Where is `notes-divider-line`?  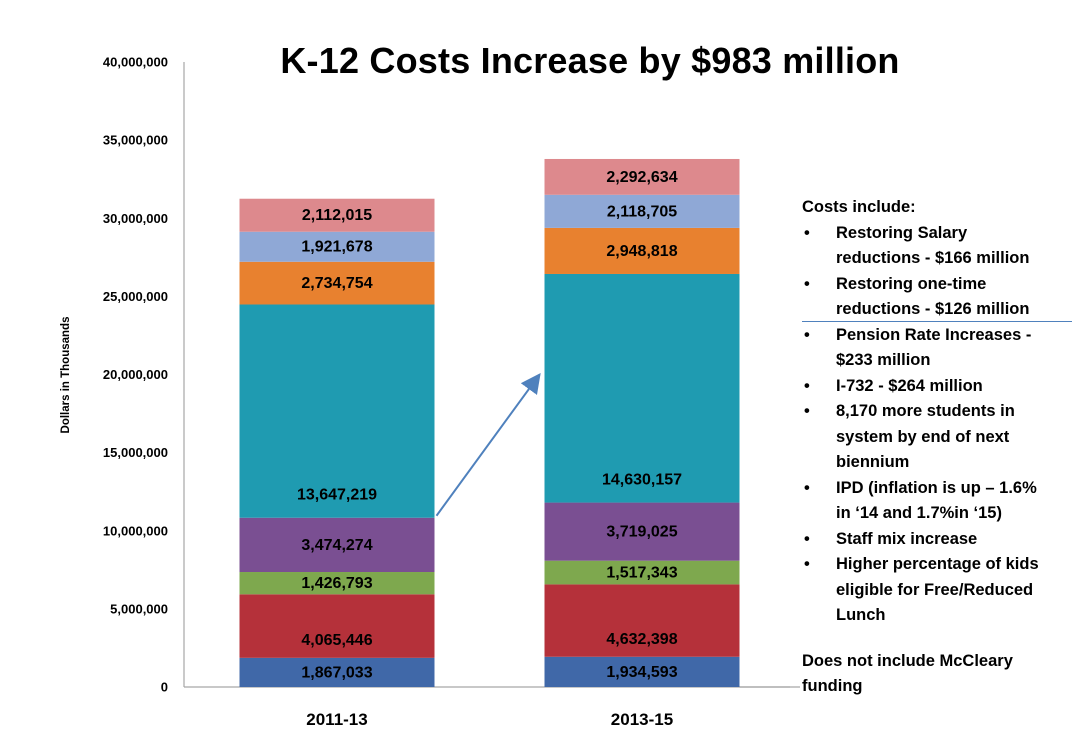 notes-divider-line is located at coordinates (937, 321).